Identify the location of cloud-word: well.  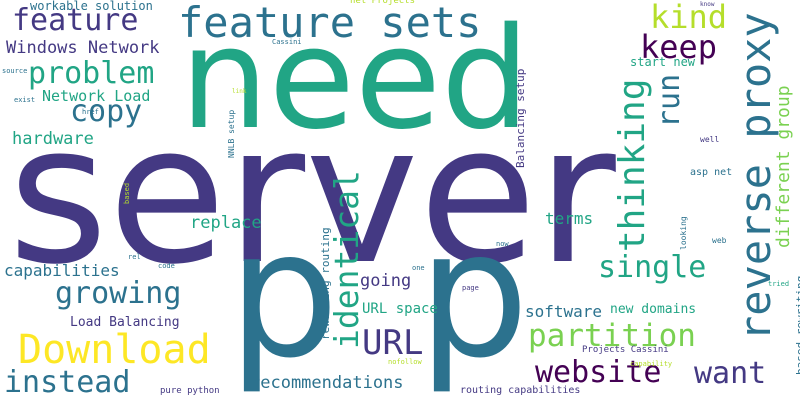
(710, 139).